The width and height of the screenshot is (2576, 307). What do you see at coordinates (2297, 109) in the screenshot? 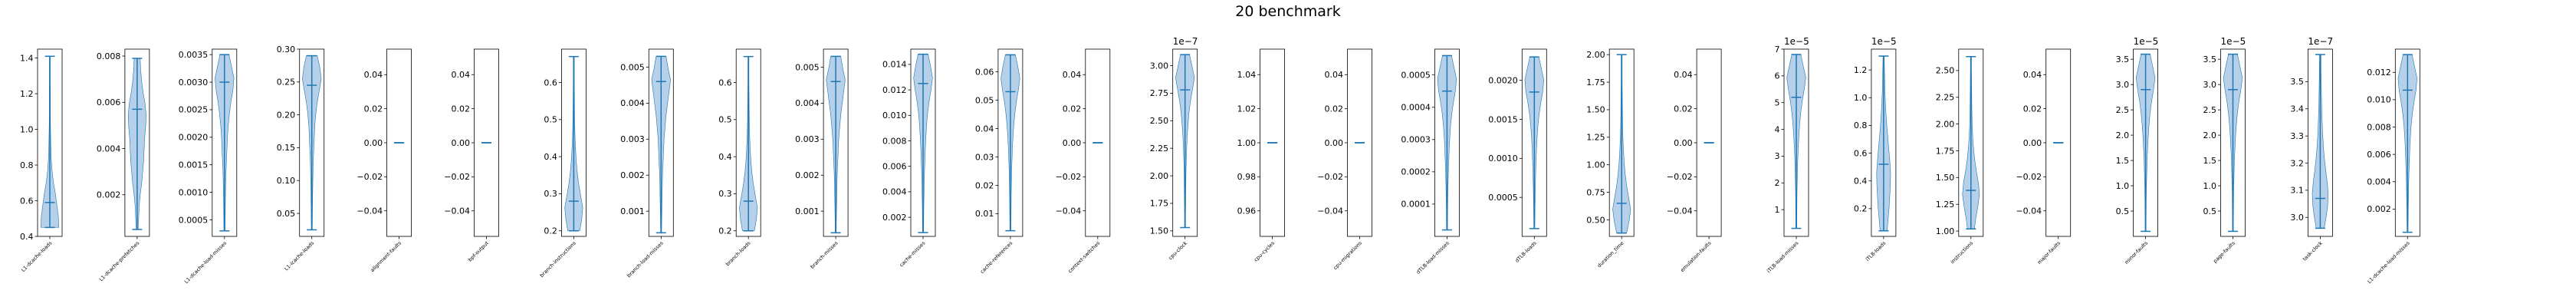
I see `y-tick-label: 3.4` at bounding box center [2297, 109].